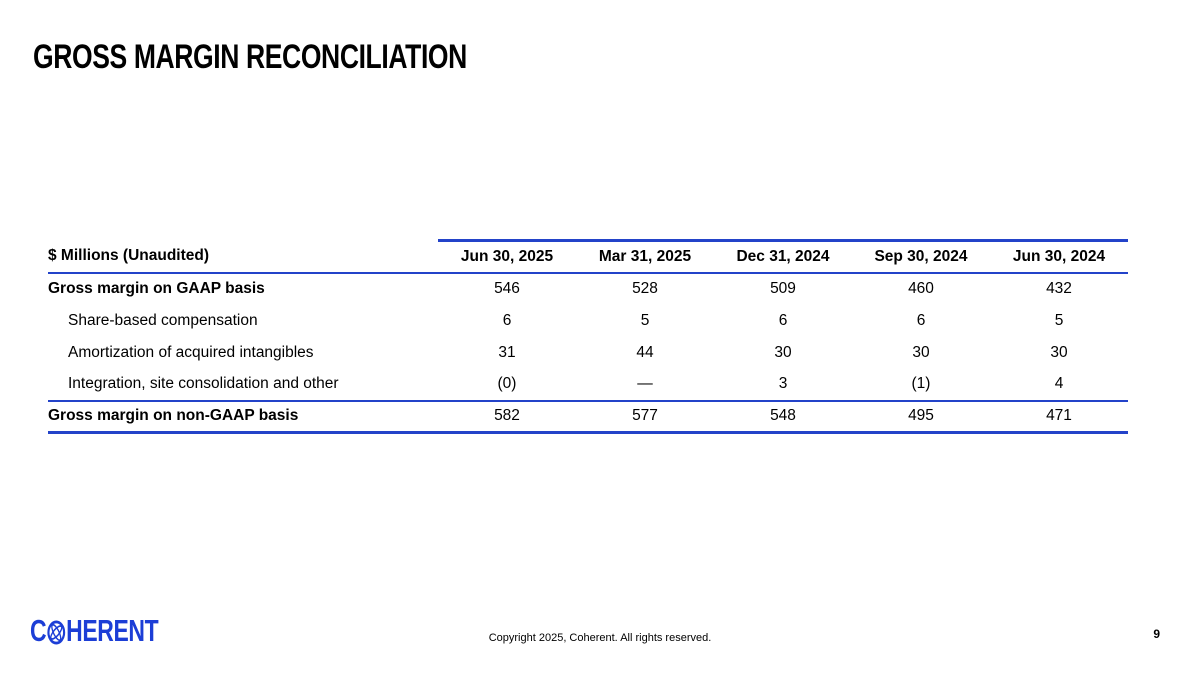  Describe the element at coordinates (921, 383) in the screenshot. I see `table-cell: (1)` at that location.